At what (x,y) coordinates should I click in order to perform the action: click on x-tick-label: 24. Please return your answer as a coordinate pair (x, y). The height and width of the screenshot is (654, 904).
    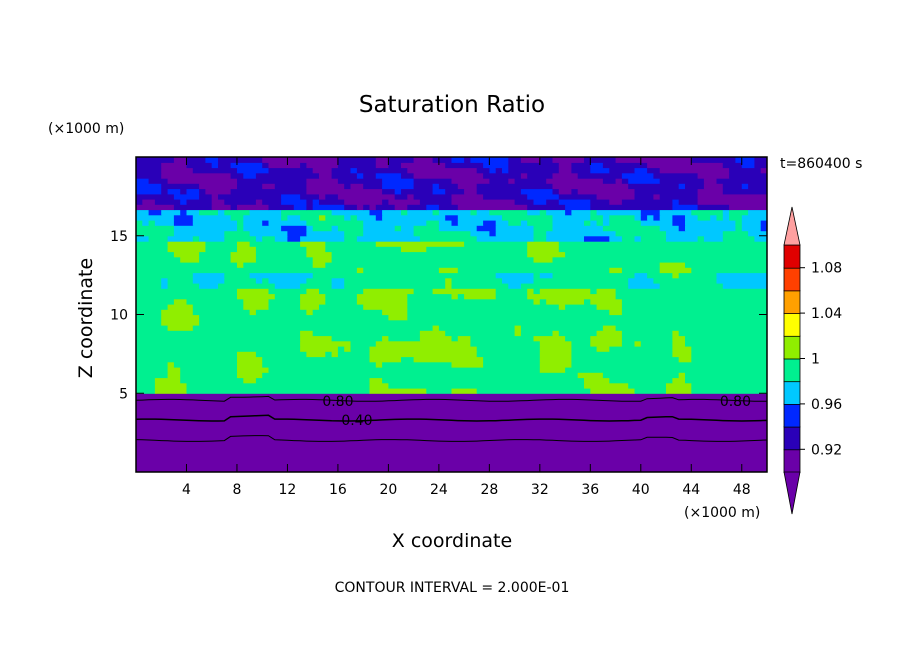
    Looking at the image, I should click on (439, 490).